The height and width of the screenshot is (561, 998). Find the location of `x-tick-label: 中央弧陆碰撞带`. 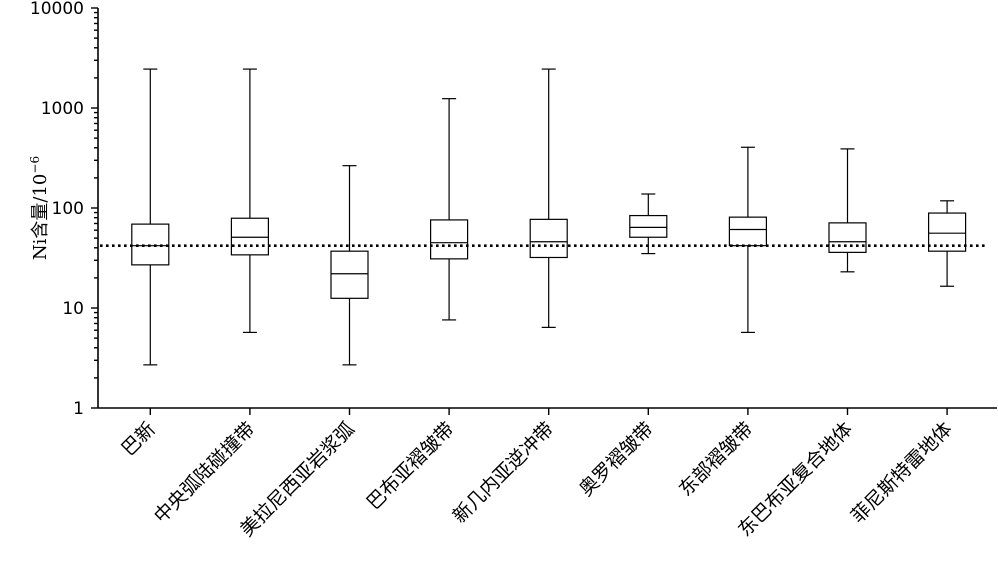

x-tick-label: 中央弧陆碰撞带 is located at coordinates (205, 473).